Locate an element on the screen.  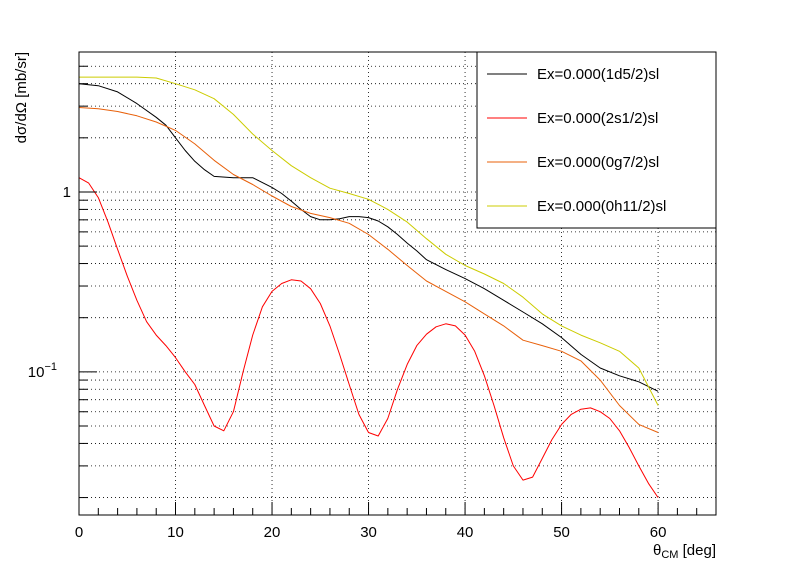
legend-box is located at coordinates (596, 140).